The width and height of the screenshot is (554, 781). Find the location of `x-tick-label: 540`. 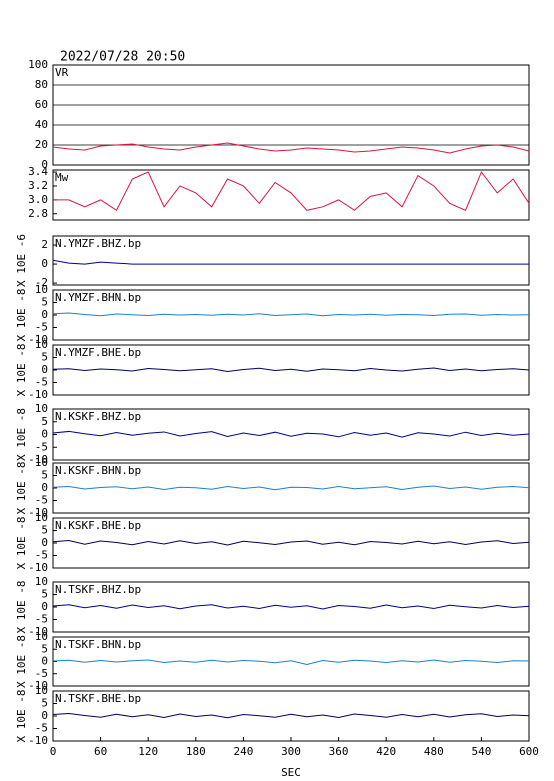

x-tick-label: 540 is located at coordinates (481, 751).